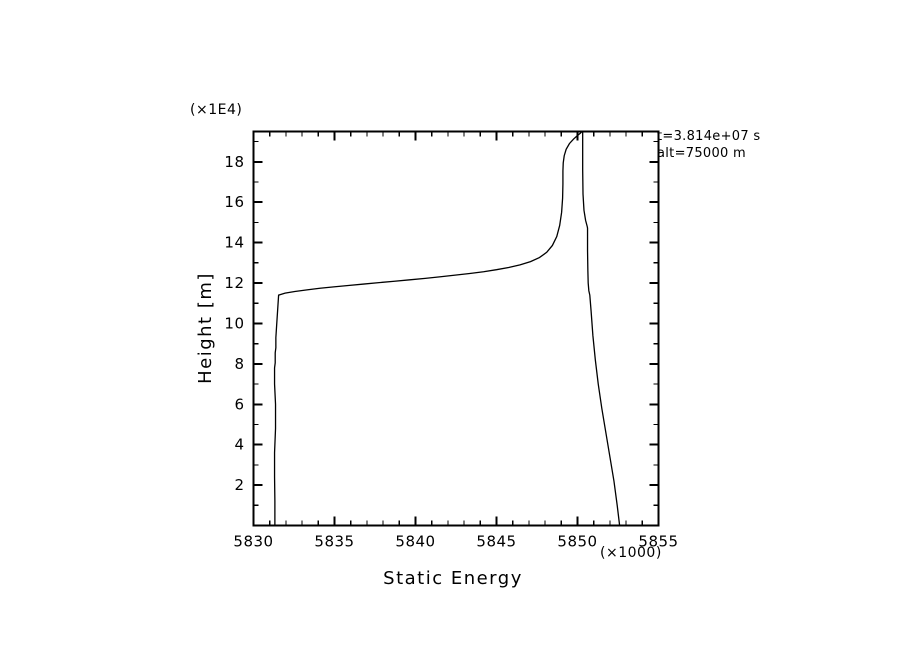 This screenshot has width=904, height=654. Describe the element at coordinates (334, 542) in the screenshot. I see `x-tick-label: 5835` at that location.